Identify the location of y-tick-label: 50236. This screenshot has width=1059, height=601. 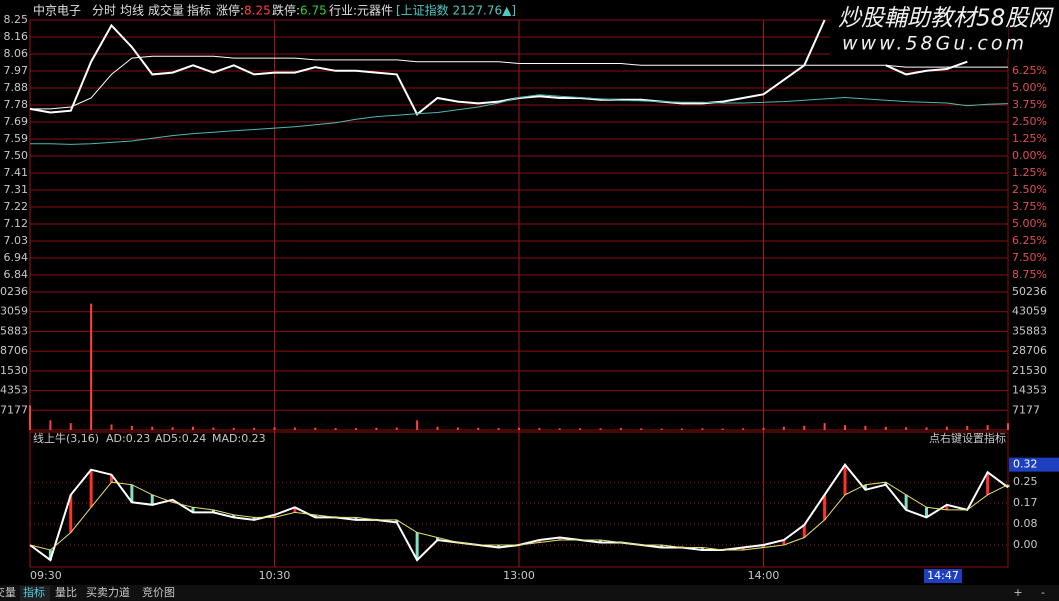
(14, 291).